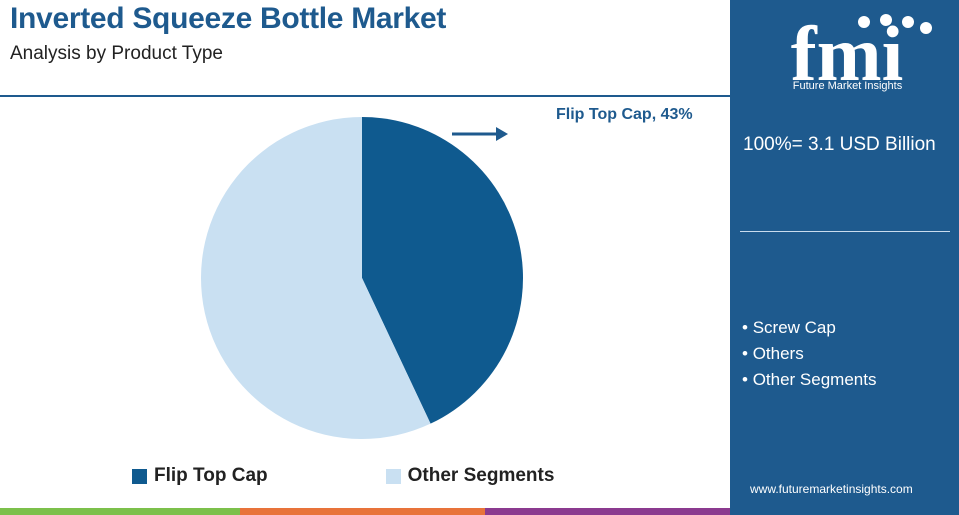 This screenshot has width=959, height=515. Describe the element at coordinates (442, 270) in the screenshot. I see `pie-slice-flip-top-cap` at that location.